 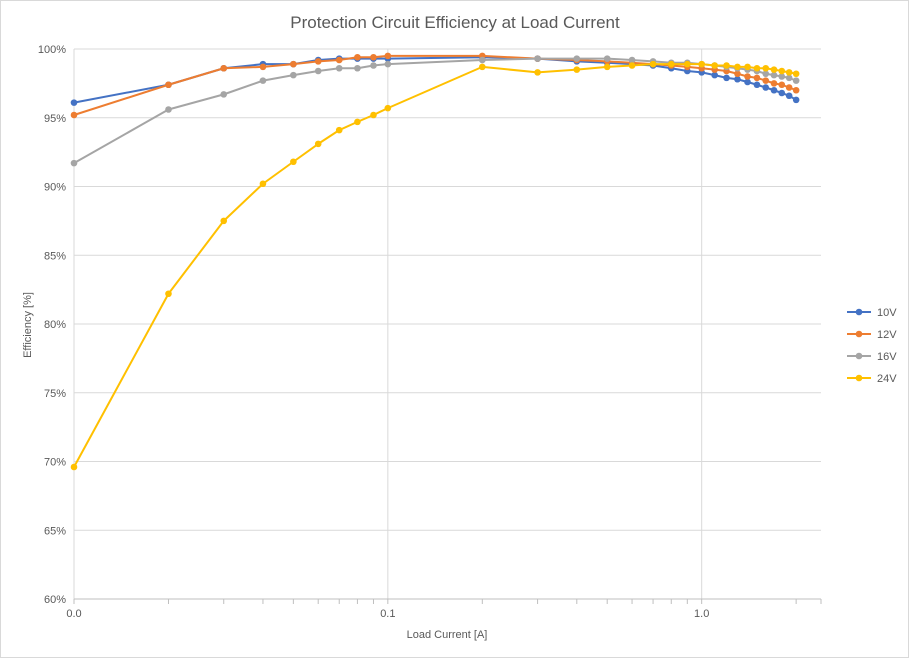 I want to click on y-tick-label: 75%, so click(x=55, y=394).